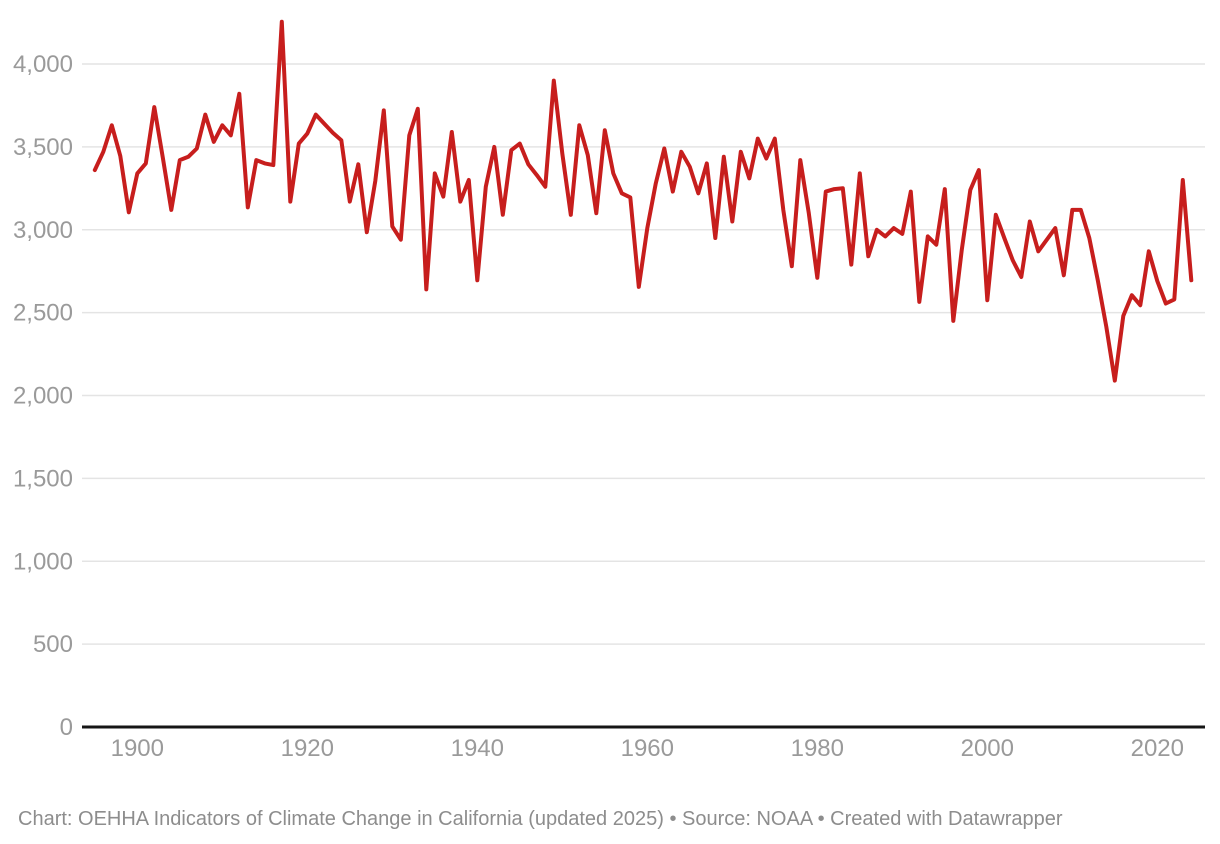 This screenshot has height=844, width=1220. Describe the element at coordinates (53, 644) in the screenshot. I see `y-tick-label: 500` at that location.